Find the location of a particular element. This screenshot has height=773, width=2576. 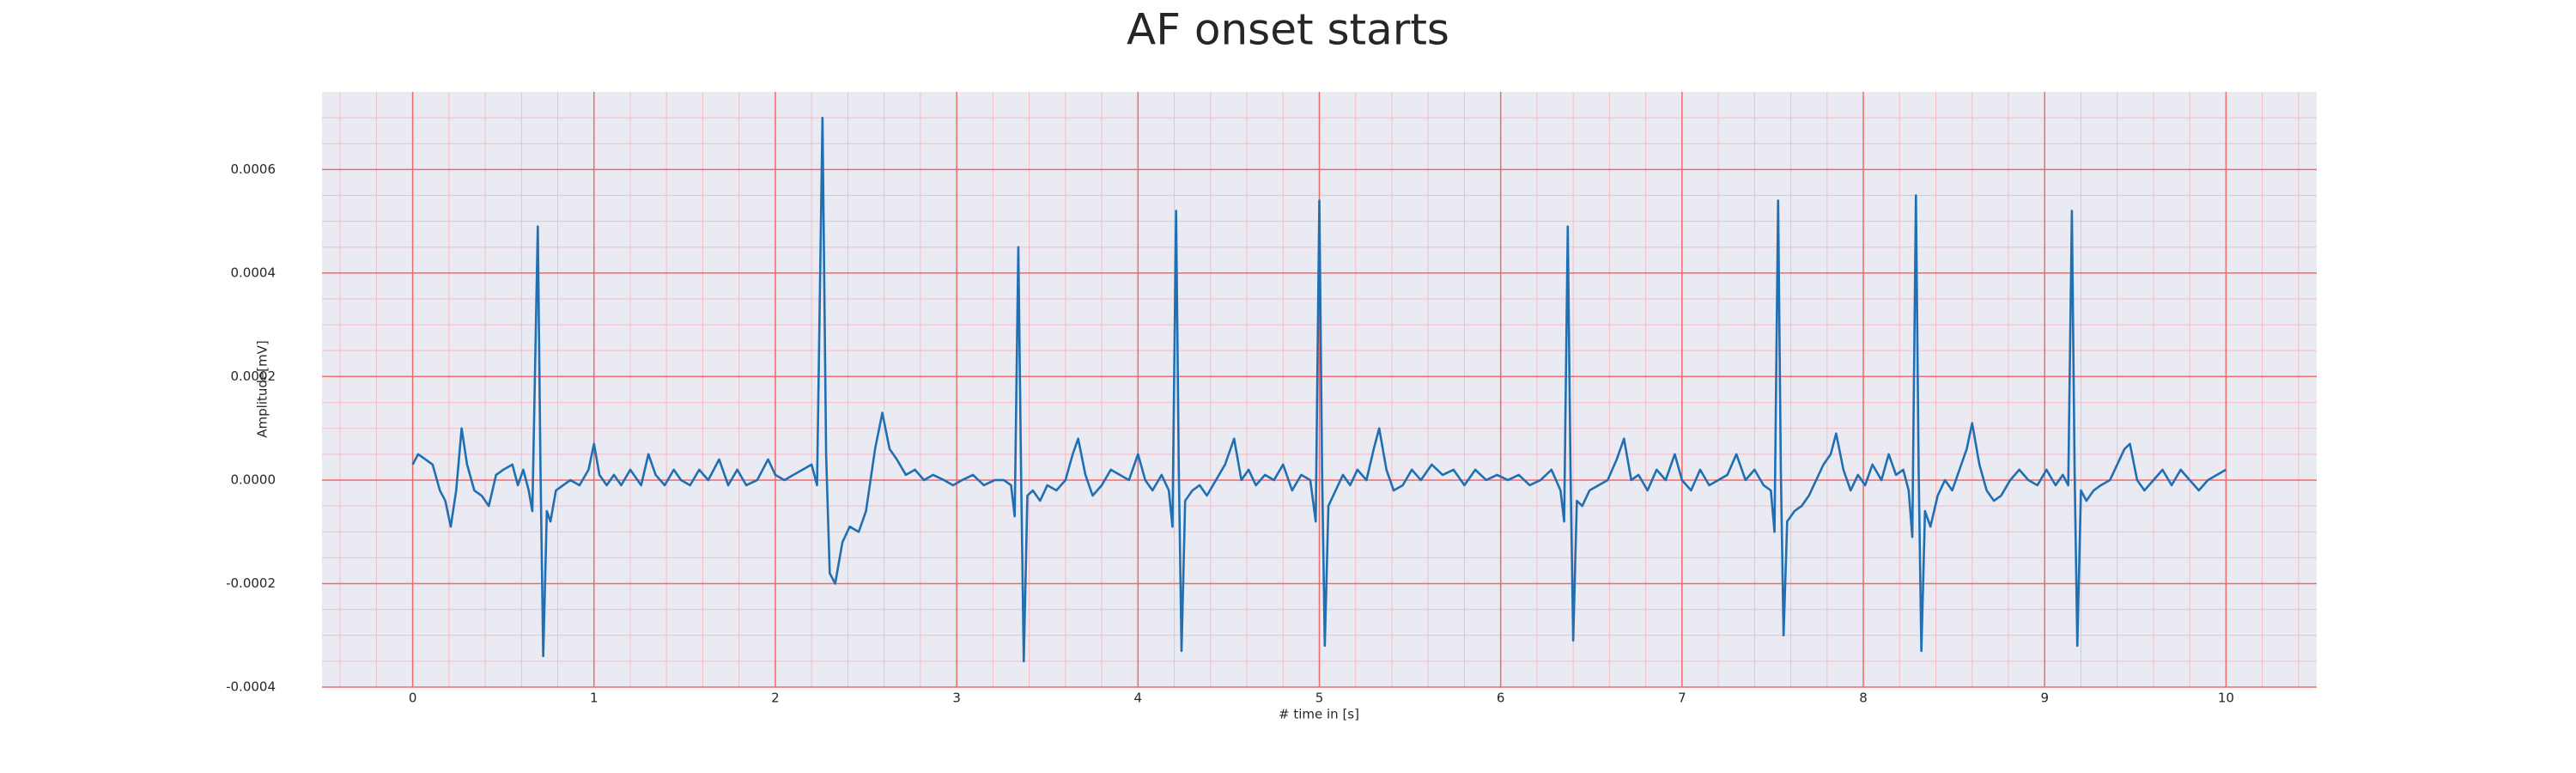

y-tick-label: 0.0002 is located at coordinates (253, 376).